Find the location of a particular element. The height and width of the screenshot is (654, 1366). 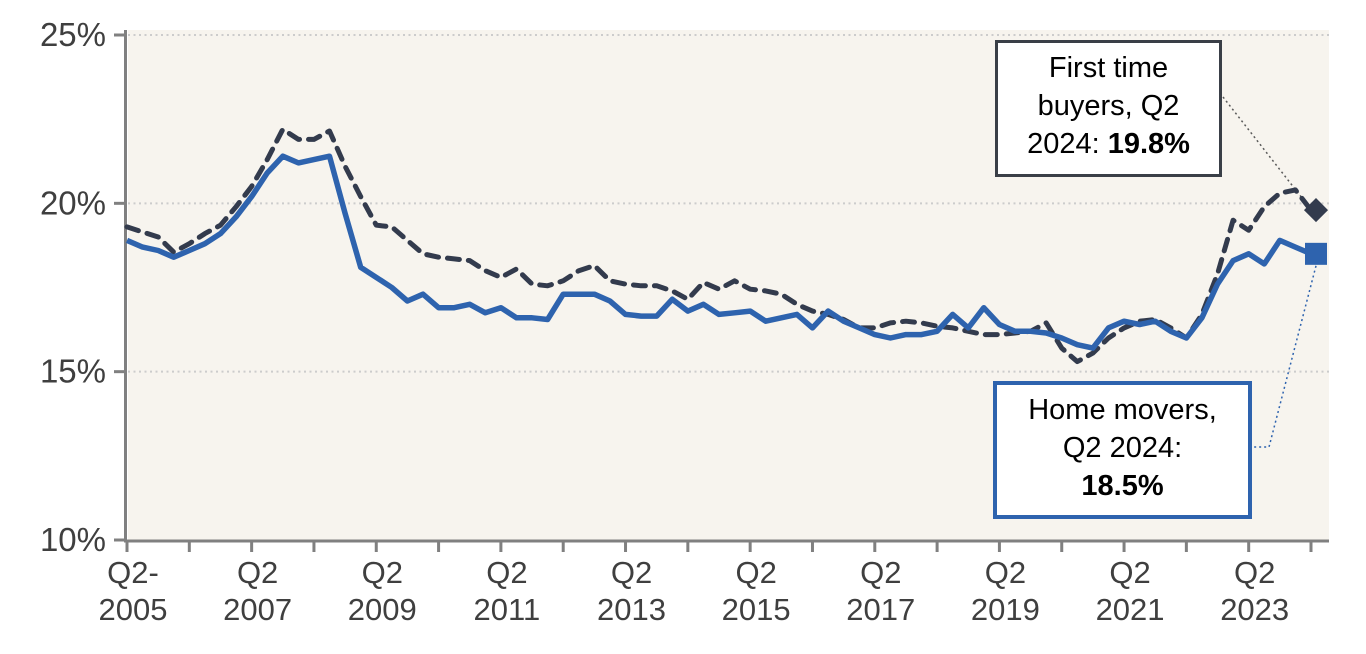

x-tick-label-2017: Q2 is located at coordinates (880, 572).